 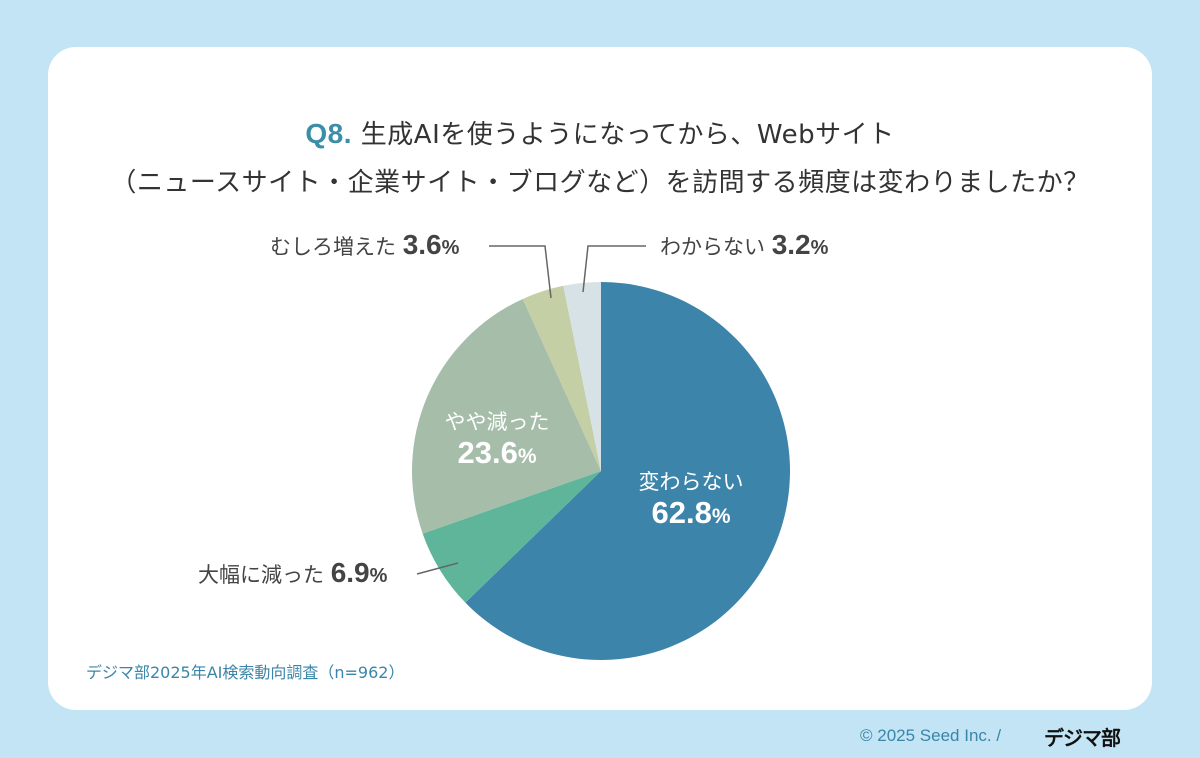 I want to click on label-name: 変わらない, so click(x=691, y=482).